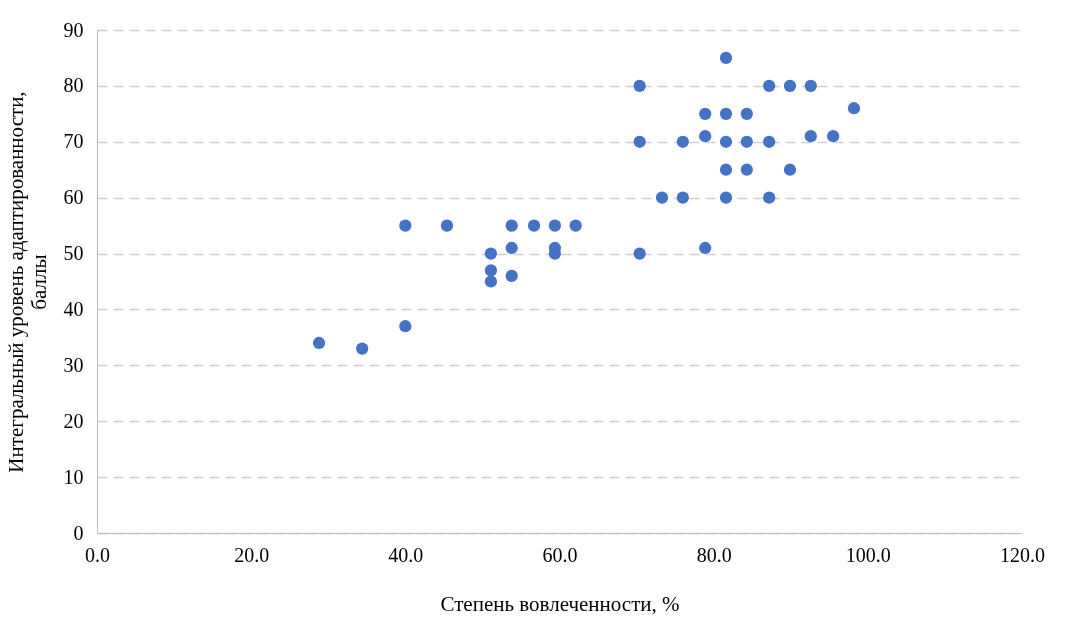 This screenshot has width=1071, height=618. What do you see at coordinates (868, 554) in the screenshot?
I see `x-tick-label: 100.0` at bounding box center [868, 554].